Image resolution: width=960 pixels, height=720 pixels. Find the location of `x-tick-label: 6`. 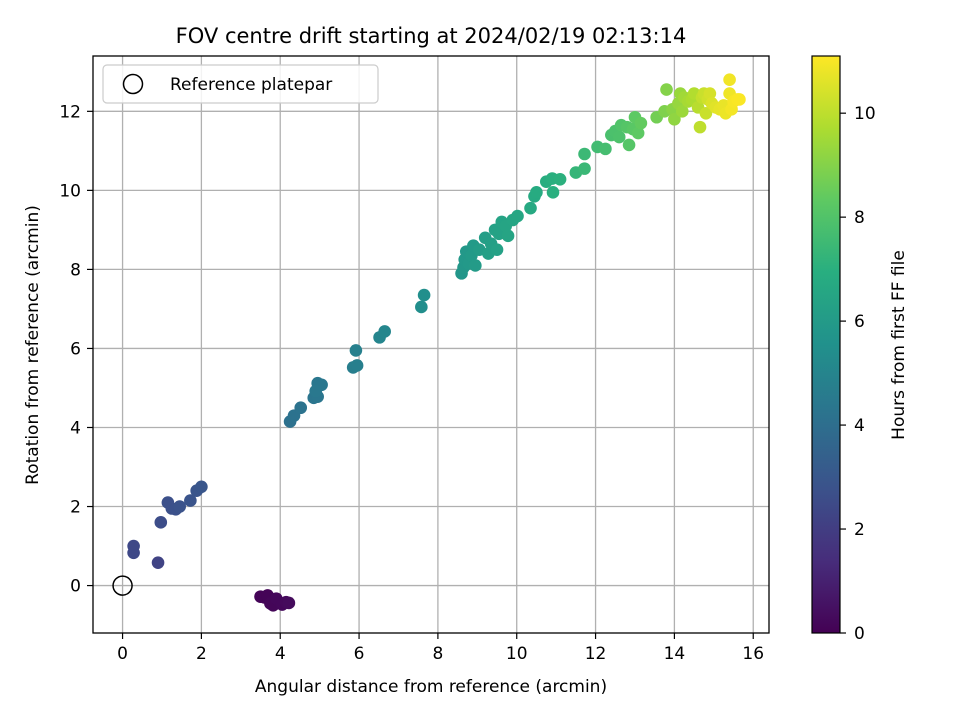

x-tick-label: 6 is located at coordinates (359, 654).